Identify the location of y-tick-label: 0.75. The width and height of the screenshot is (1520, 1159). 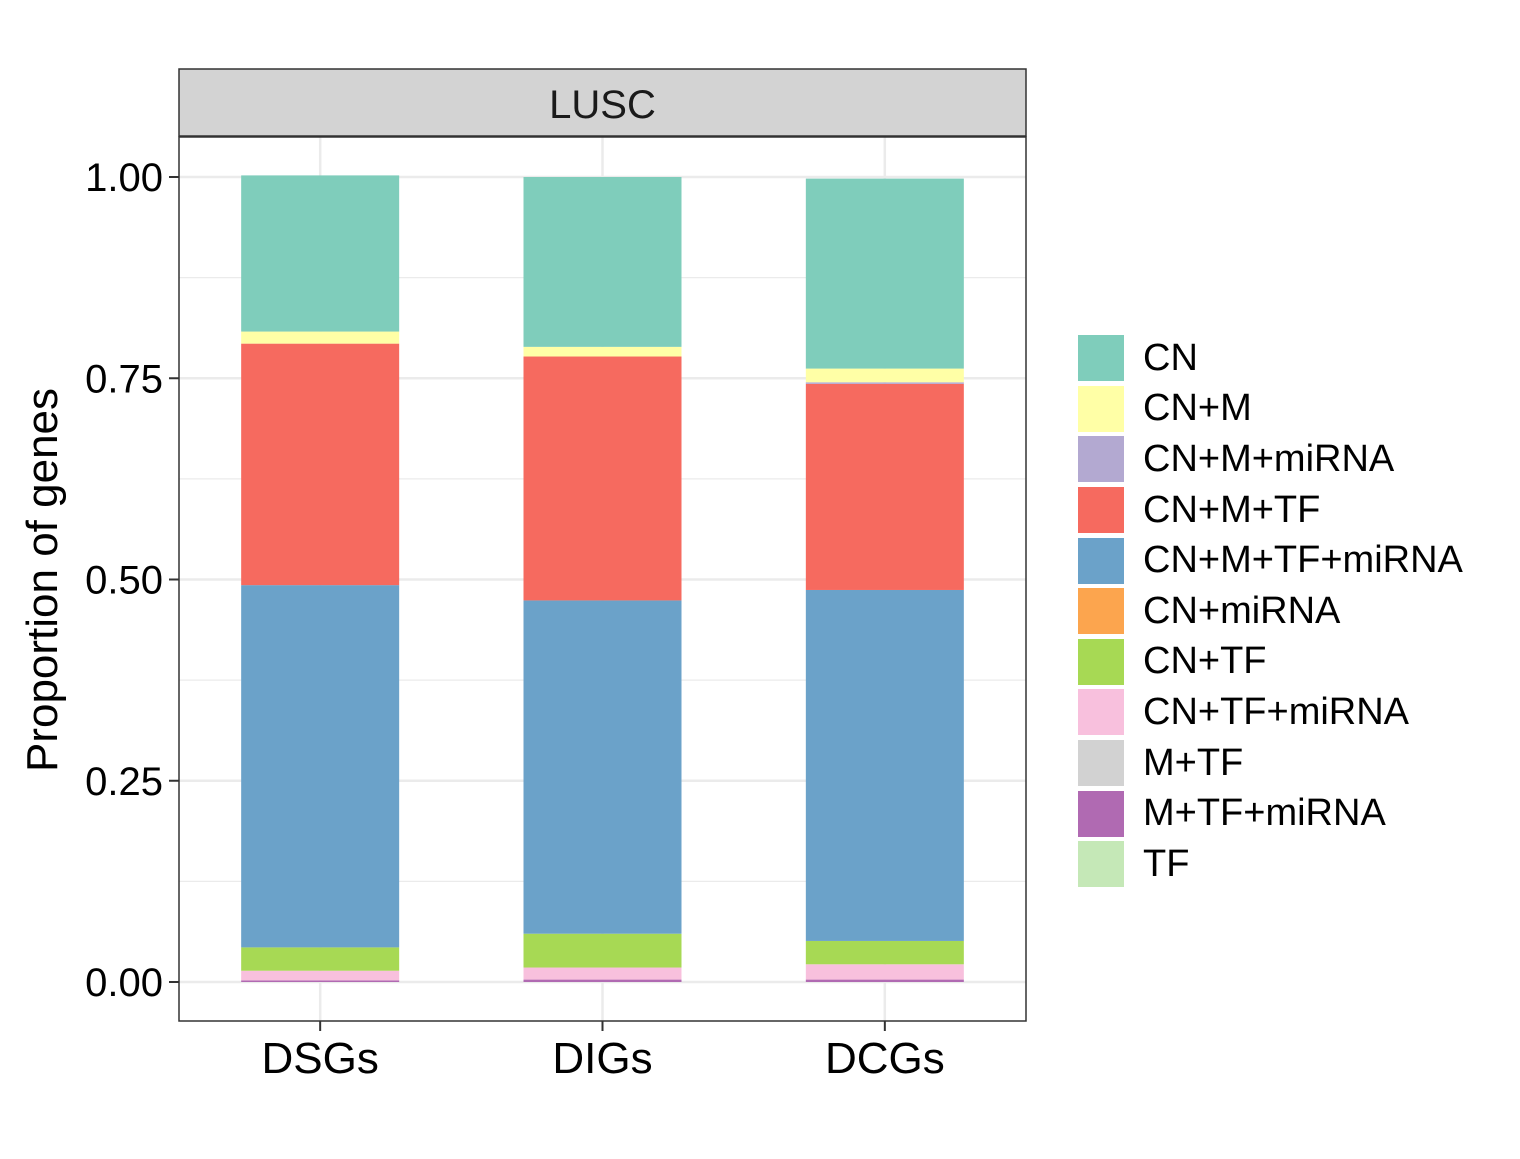
(124, 379).